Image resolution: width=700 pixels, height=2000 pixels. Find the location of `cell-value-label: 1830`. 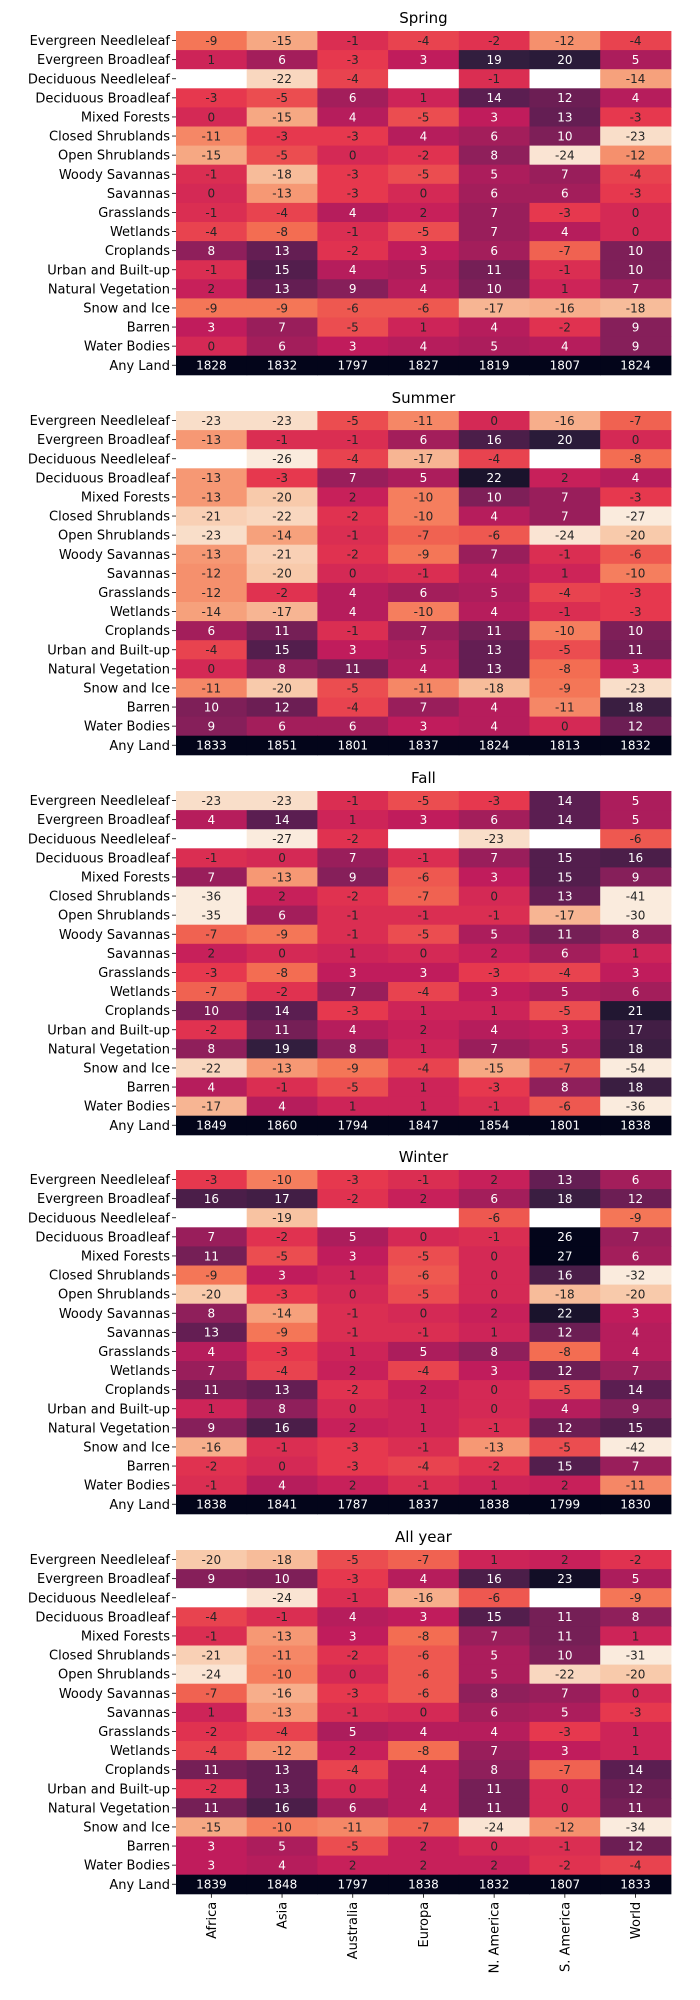

cell-value-label: 1830 is located at coordinates (635, 1505).